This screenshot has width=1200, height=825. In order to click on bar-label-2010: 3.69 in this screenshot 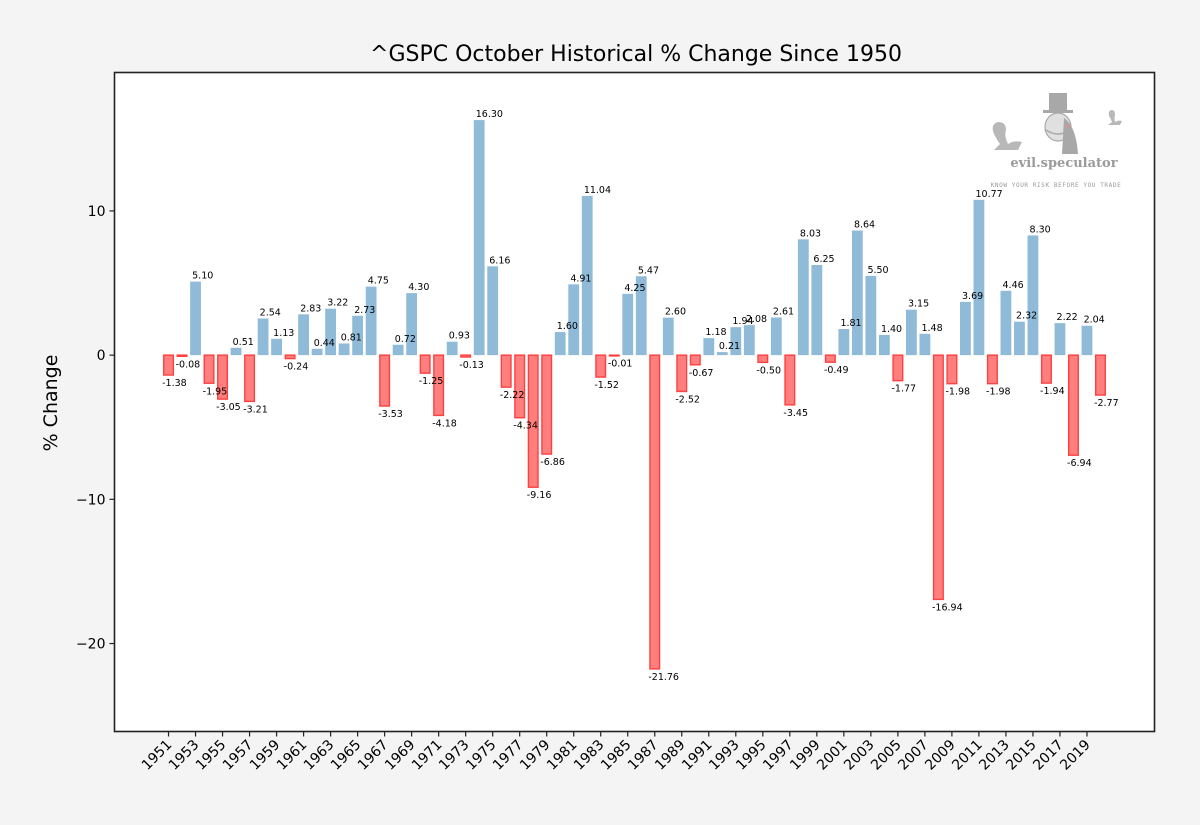, I will do `click(972, 296)`.